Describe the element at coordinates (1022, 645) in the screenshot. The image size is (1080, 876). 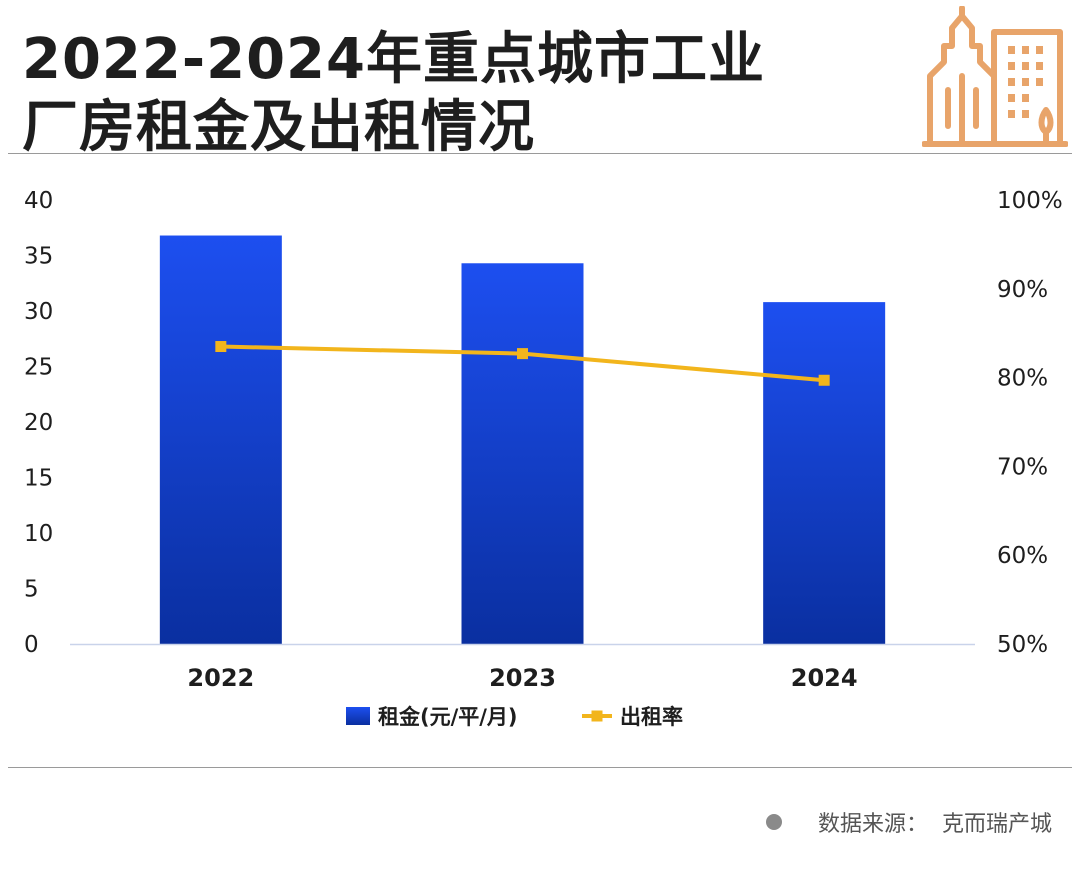
I see `y-right-tick-label: 50%` at that location.